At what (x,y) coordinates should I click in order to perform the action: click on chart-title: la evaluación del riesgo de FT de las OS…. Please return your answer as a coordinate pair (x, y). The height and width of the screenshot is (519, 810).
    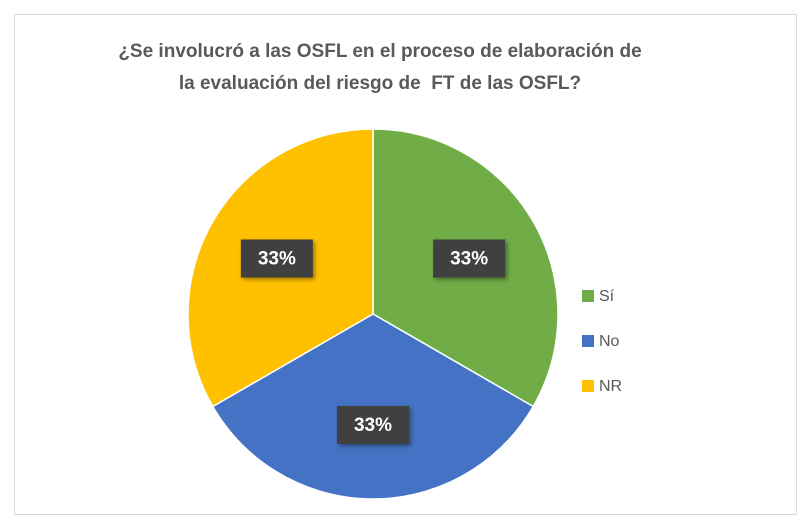
    Looking at the image, I should click on (380, 83).